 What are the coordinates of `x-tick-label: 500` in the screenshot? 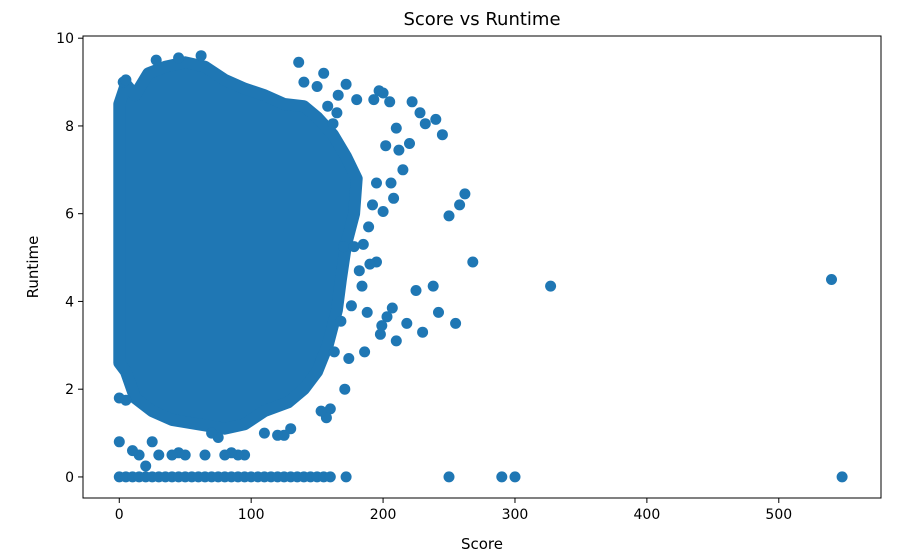 It's located at (778, 515).